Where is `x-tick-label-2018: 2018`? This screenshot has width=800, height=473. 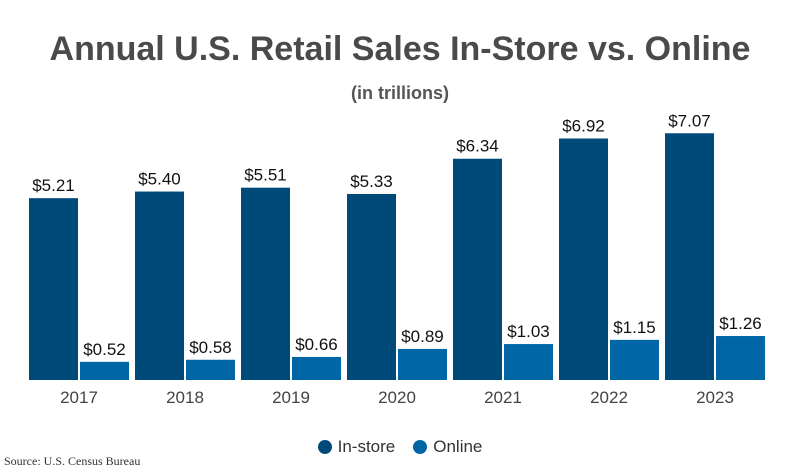
x-tick-label-2018: 2018 is located at coordinates (185, 397).